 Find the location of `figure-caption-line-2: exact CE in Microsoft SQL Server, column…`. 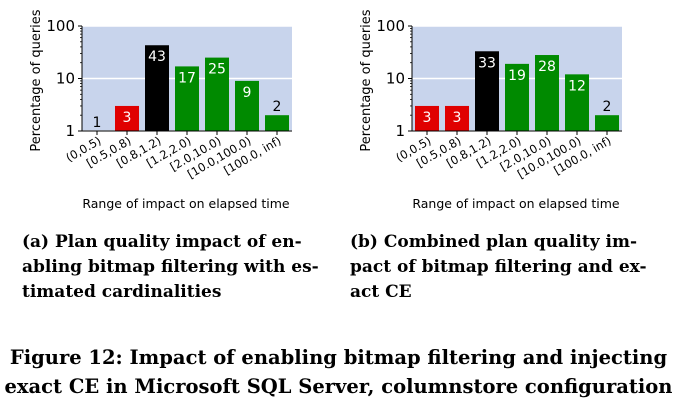

figure-caption-line-2: exact CE in Microsoft SQL Server, column… is located at coordinates (338, 386).